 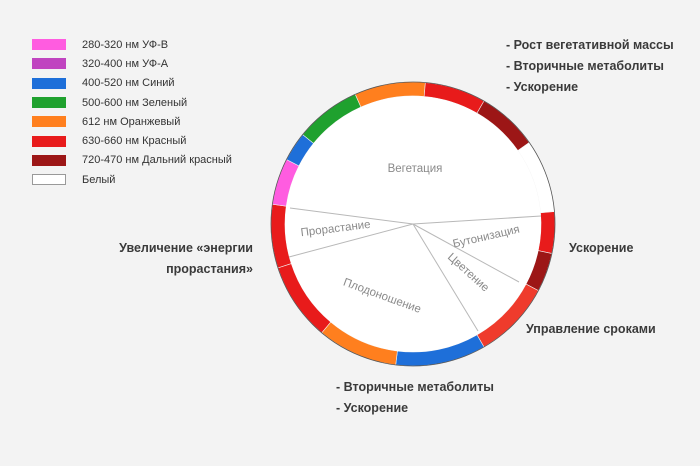 I want to click on note-line: - Рост вегетативной массы, so click(x=590, y=45).